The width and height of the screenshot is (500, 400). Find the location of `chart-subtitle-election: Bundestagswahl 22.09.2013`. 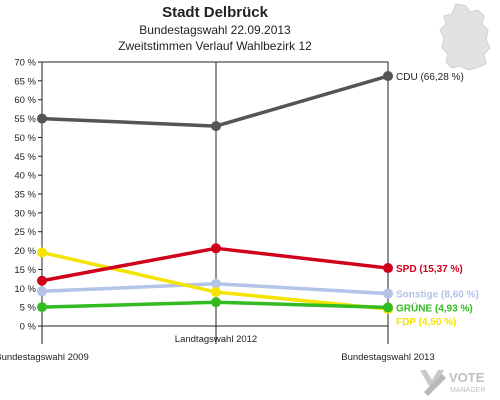

chart-subtitle-election: Bundestagswahl 22.09.2013 is located at coordinates (215, 30).